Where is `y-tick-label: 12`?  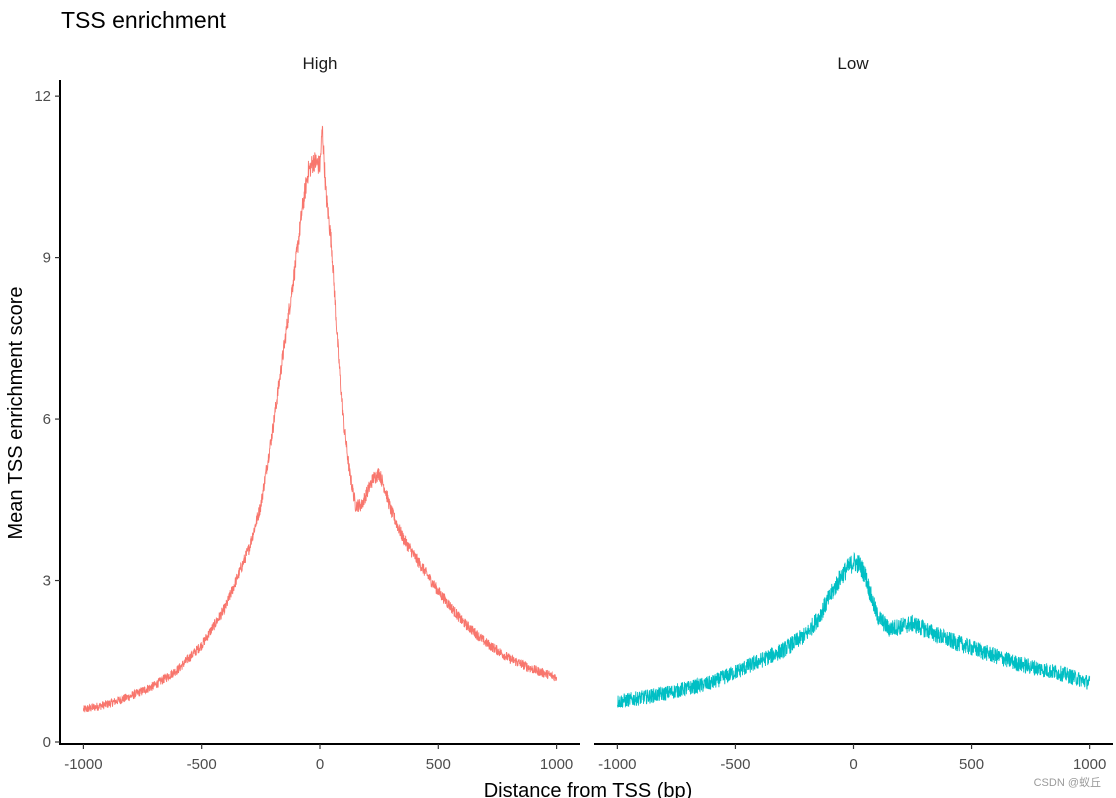
y-tick-label: 12 is located at coordinates (42, 96).